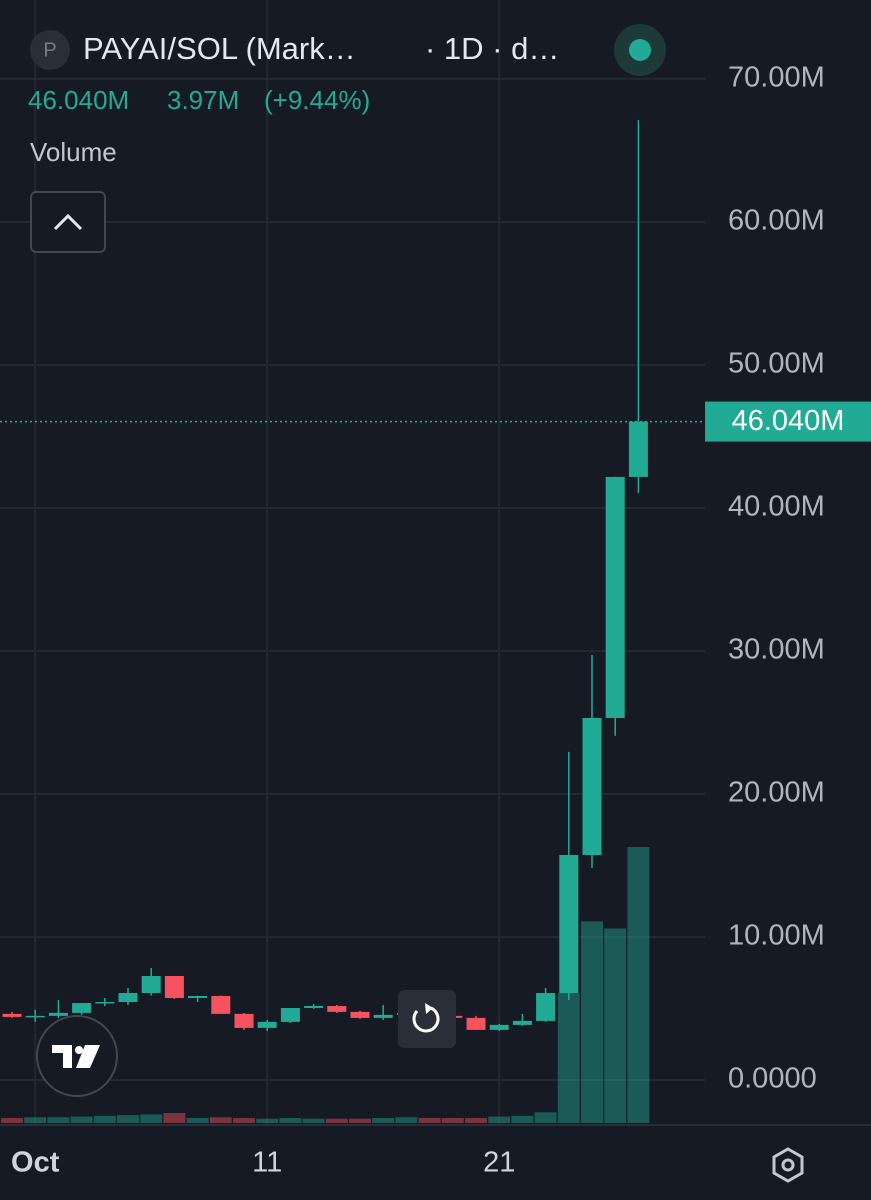 Image resolution: width=871 pixels, height=1200 pixels. I want to click on settings-button, so click(788, 1165).